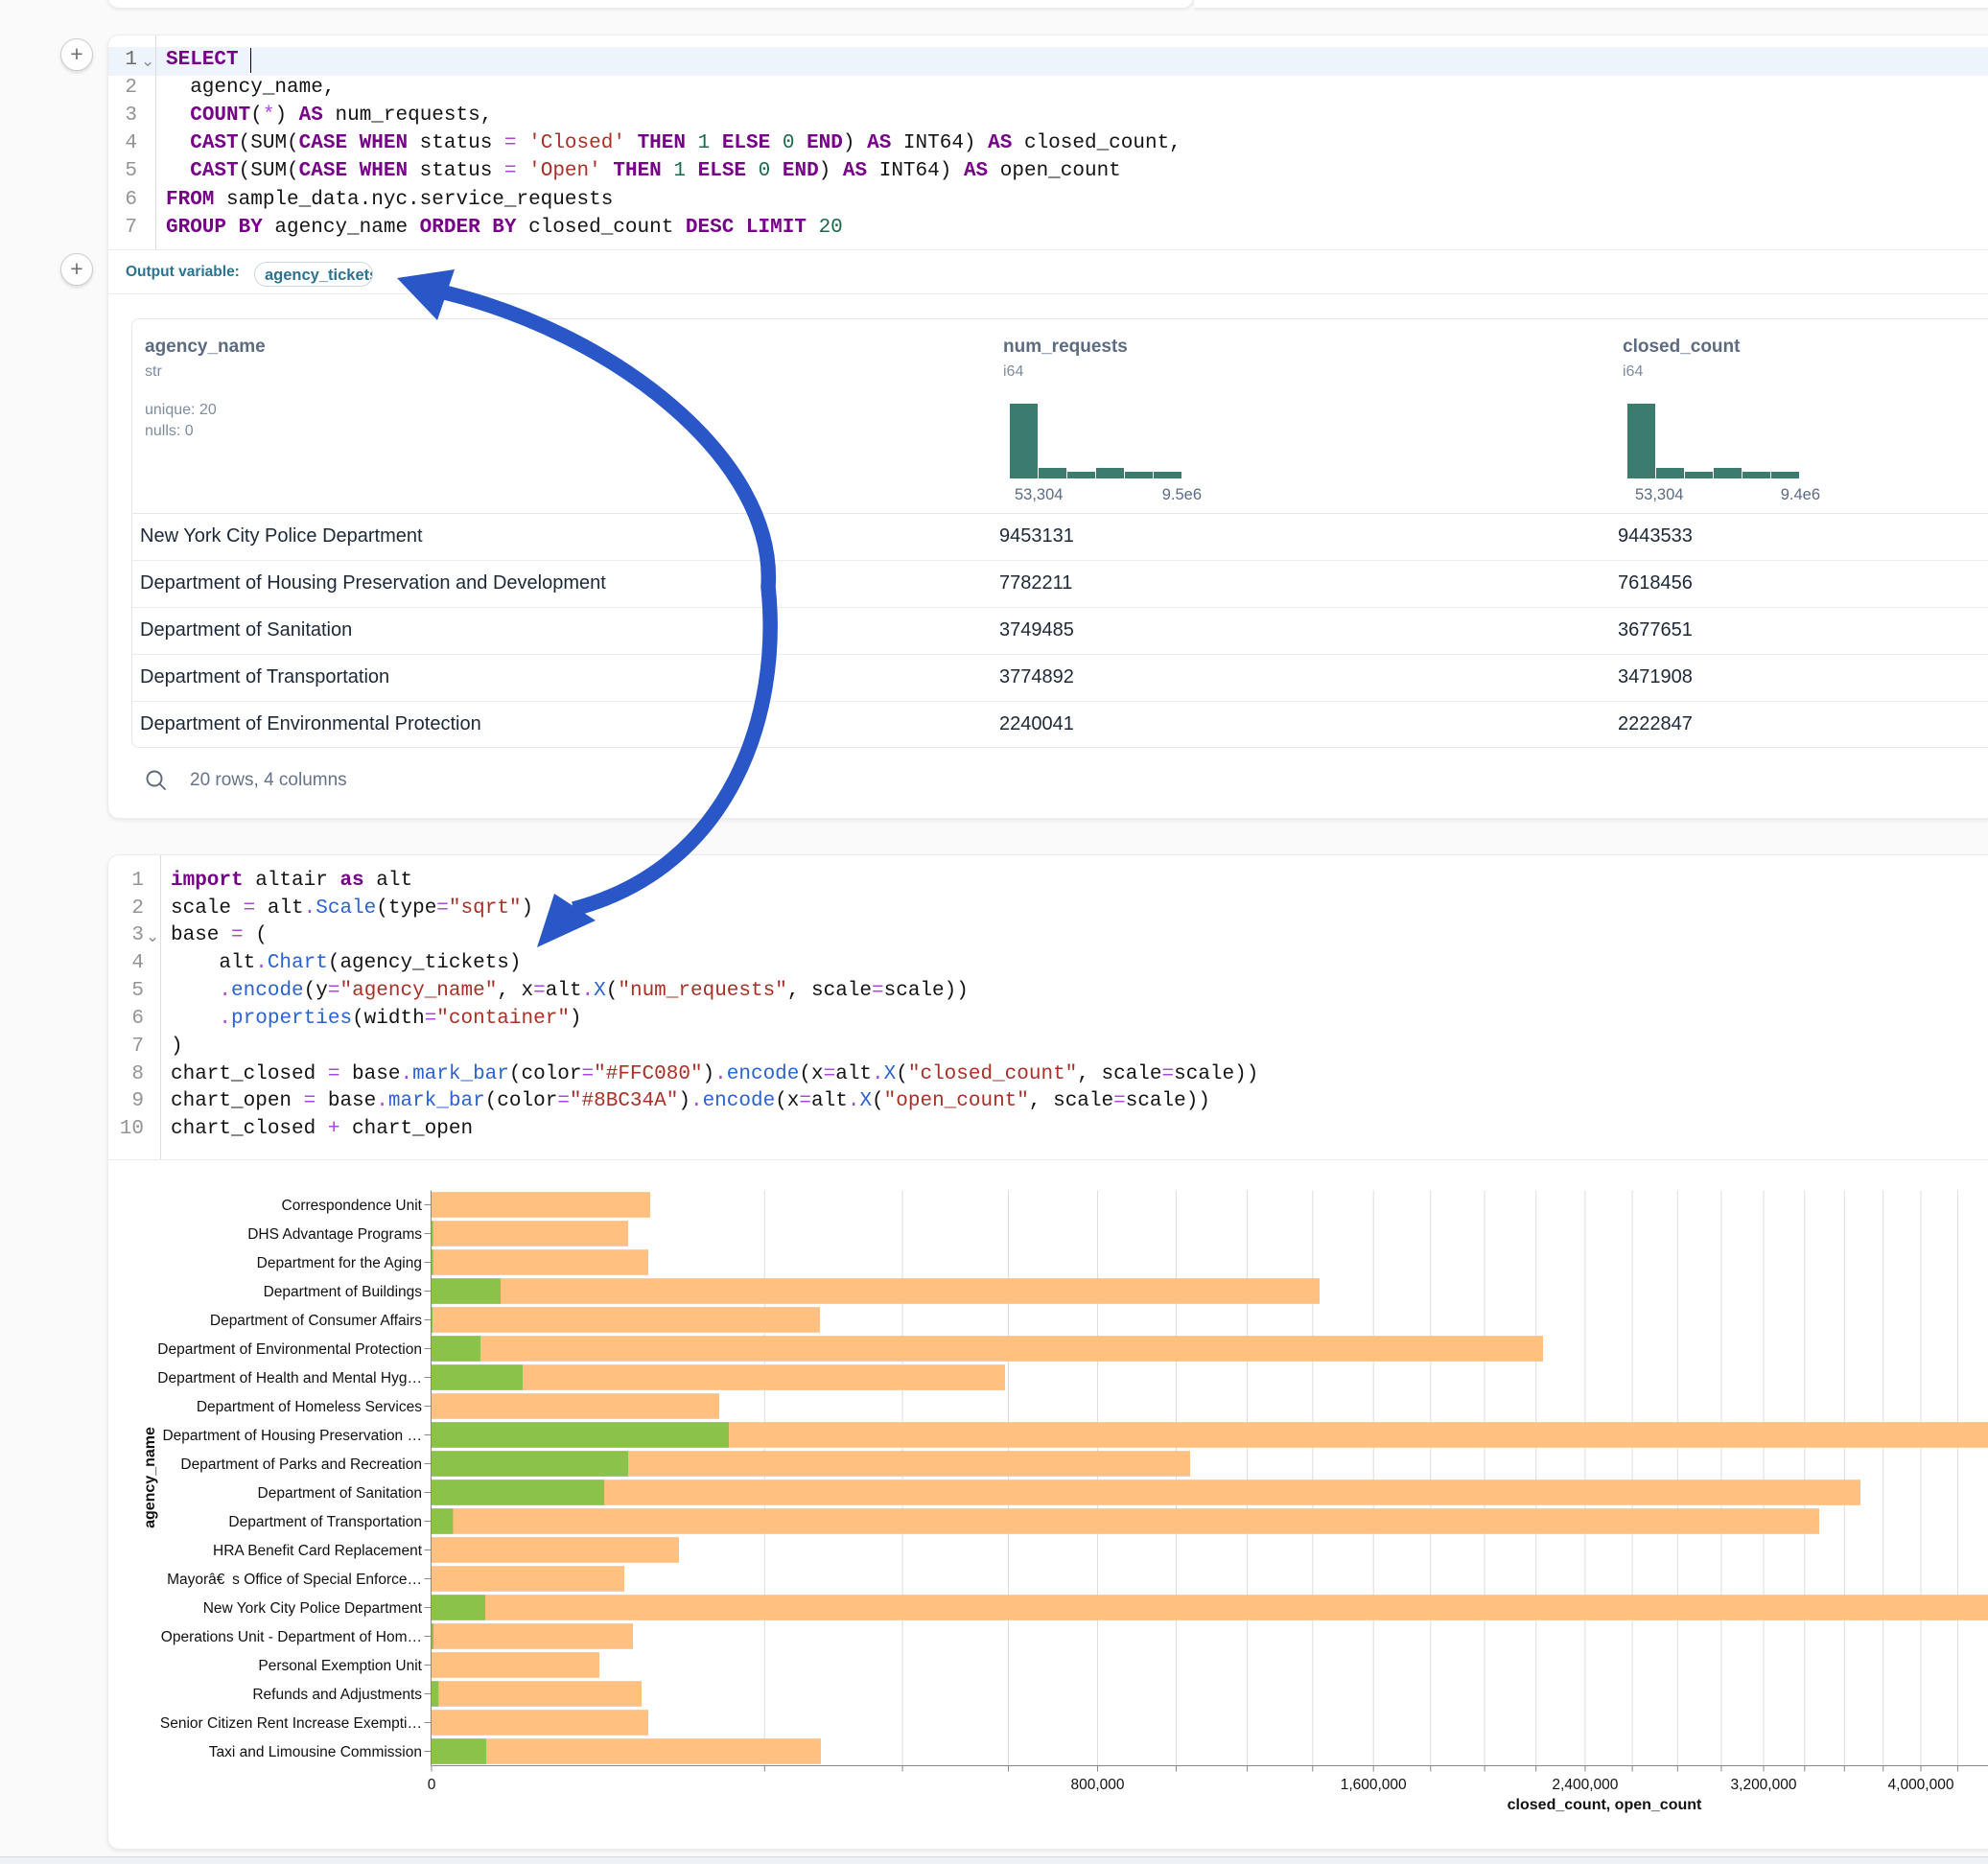 Image resolution: width=1988 pixels, height=1864 pixels. What do you see at coordinates (1374, 1785) in the screenshot?
I see `svg-text: 1,600,000` at bounding box center [1374, 1785].